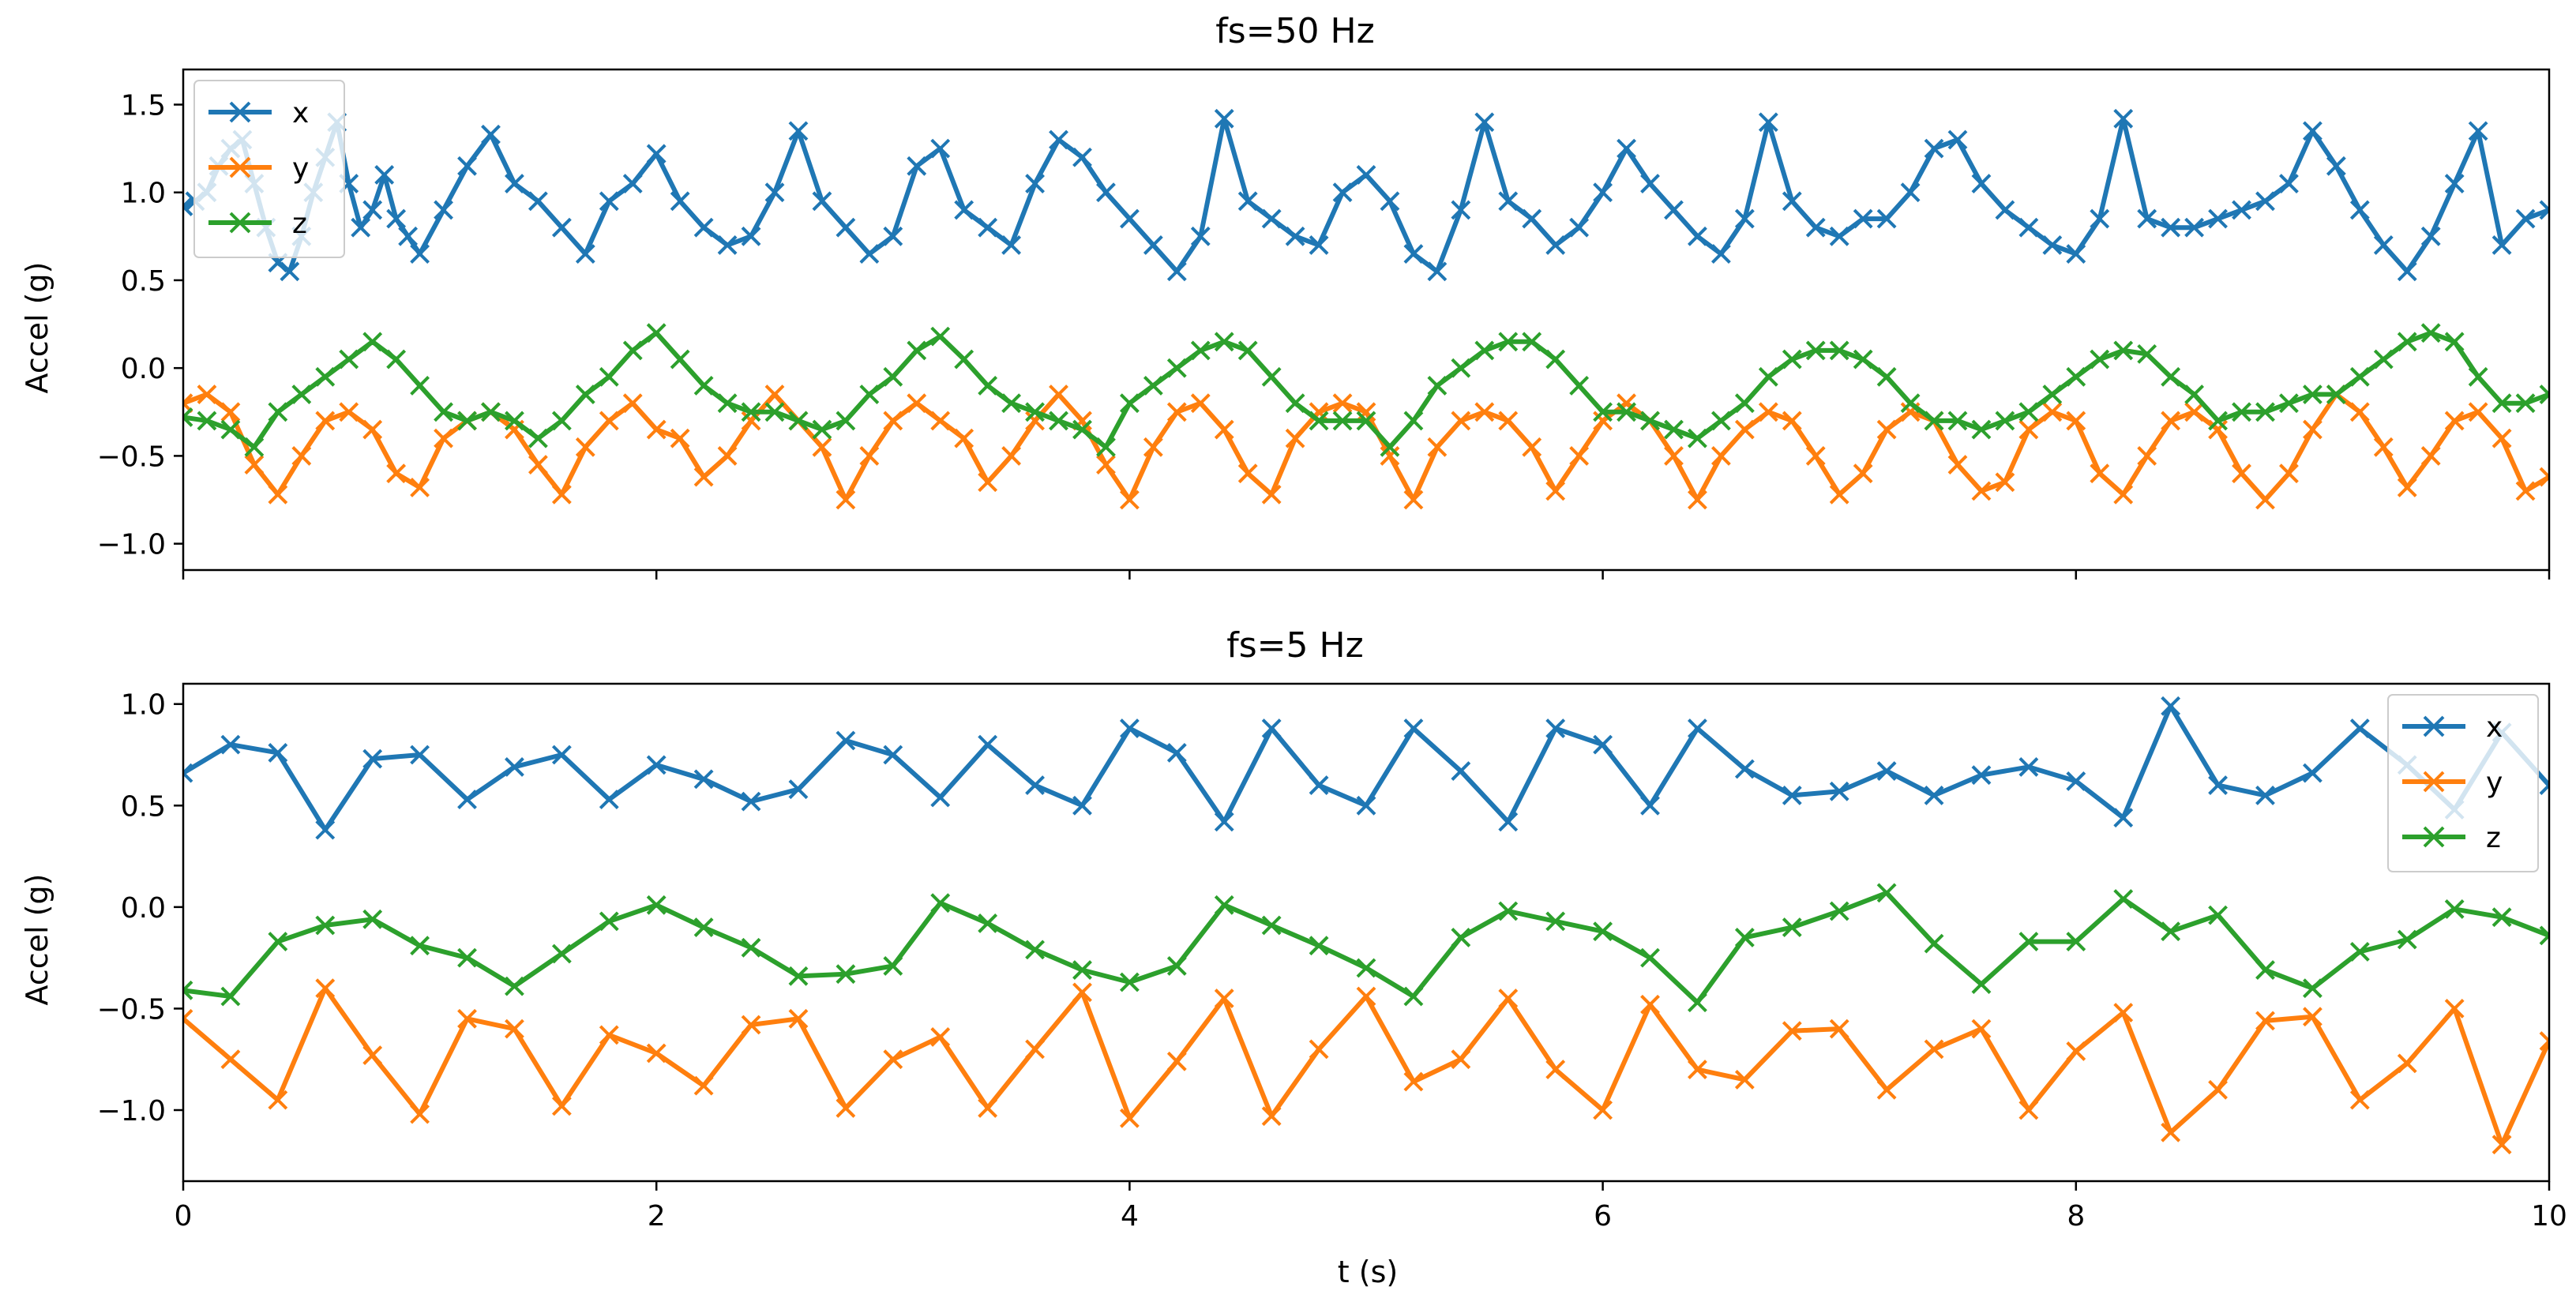 The image size is (2576, 1298). I want to click on y-tick-label: −1.0, so click(131, 1111).